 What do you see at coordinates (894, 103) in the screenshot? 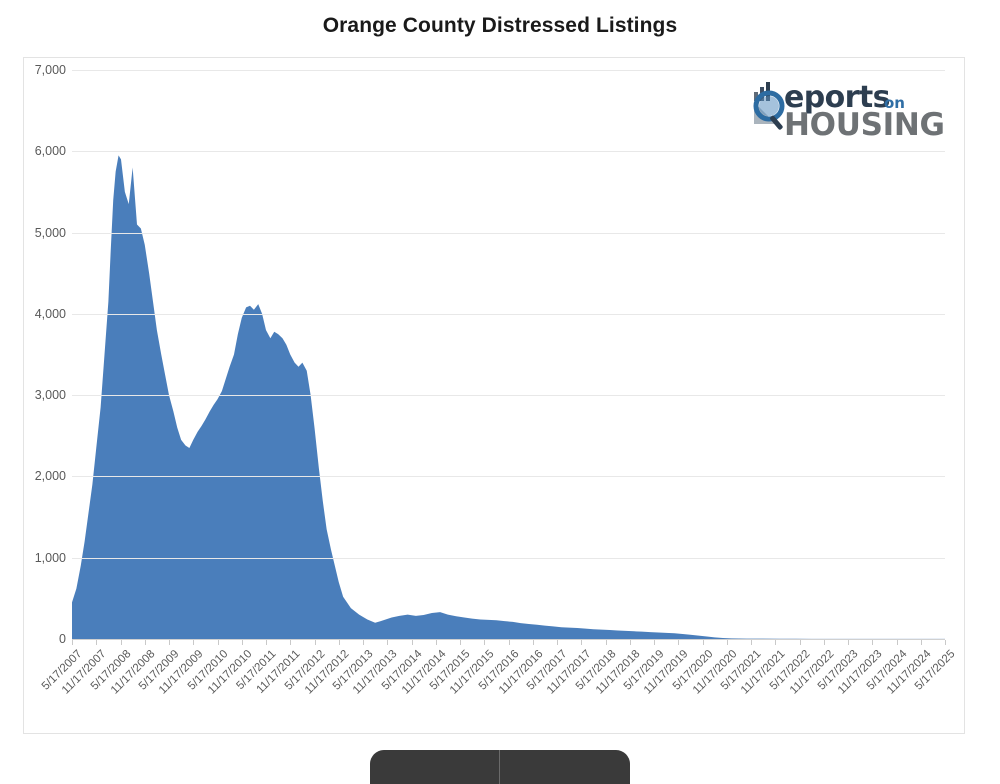
I see `logo-word-on: on` at bounding box center [894, 103].